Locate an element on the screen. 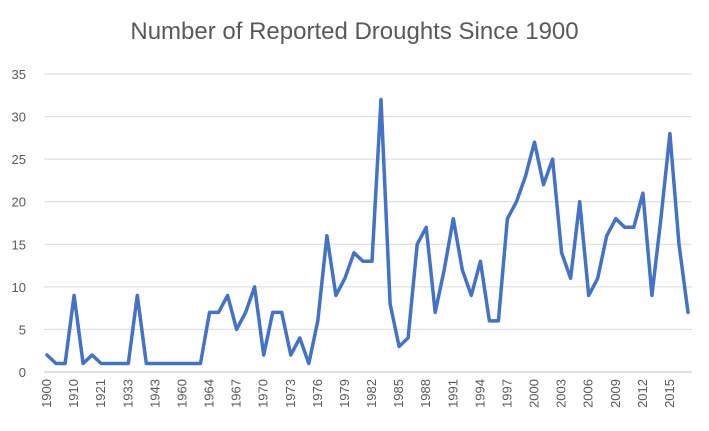 The image size is (709, 431). x-tick-label: 2012 is located at coordinates (642, 393).